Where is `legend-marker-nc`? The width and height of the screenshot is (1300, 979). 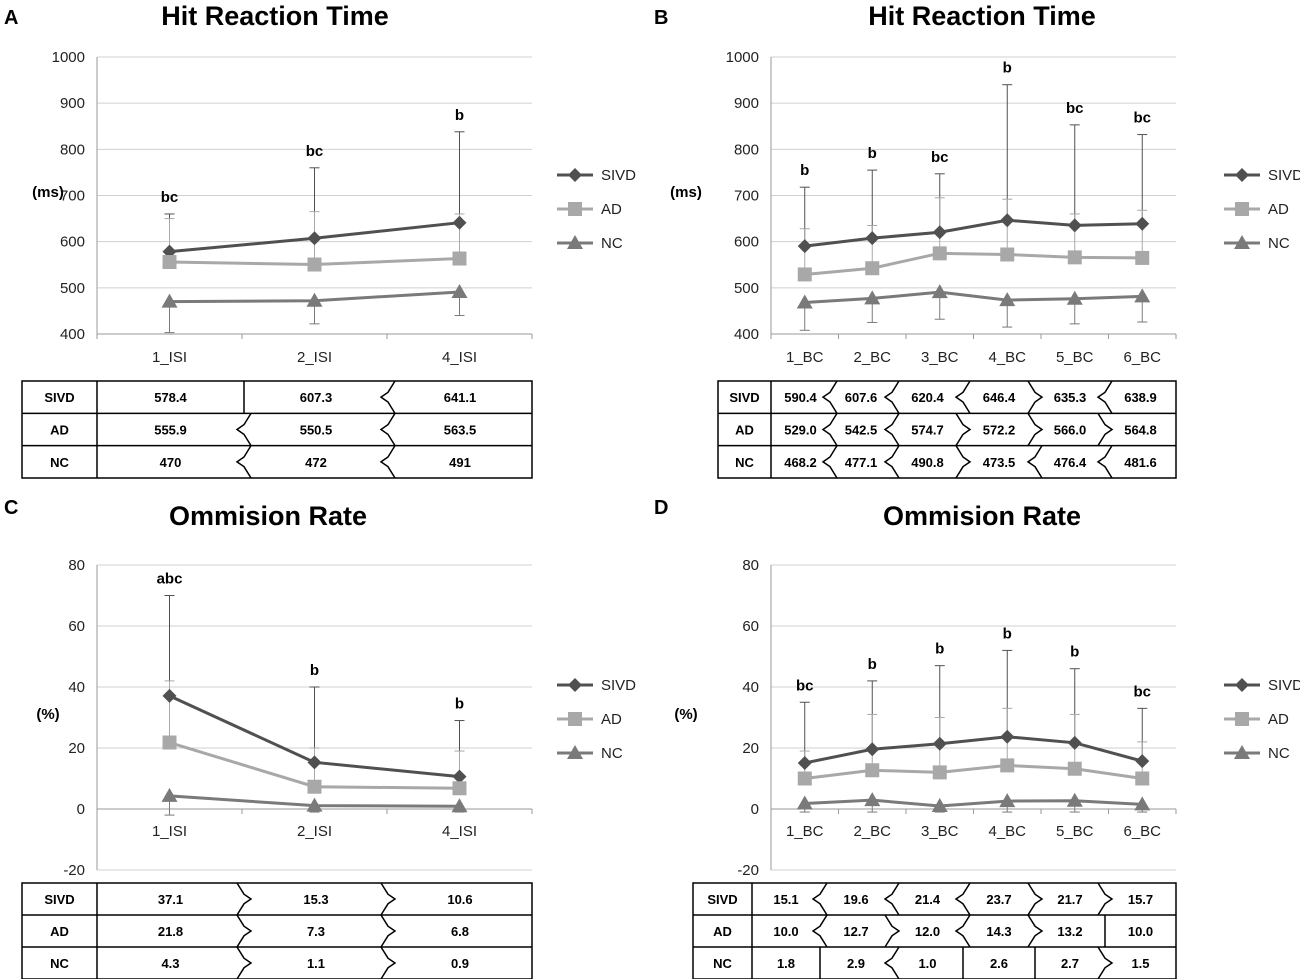
legend-marker-nc is located at coordinates (1242, 242).